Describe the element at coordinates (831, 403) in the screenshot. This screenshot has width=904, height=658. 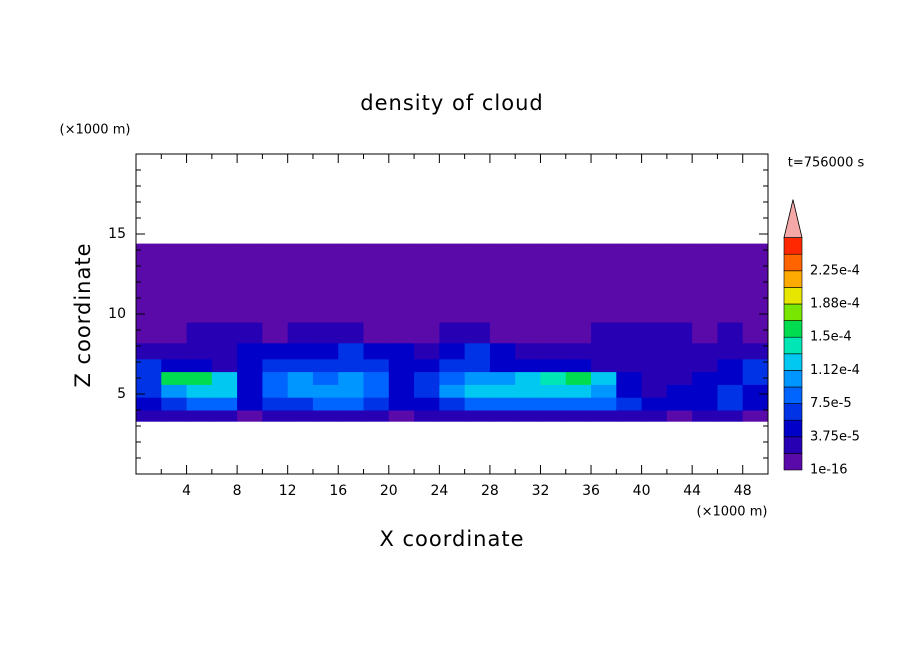
I see `colorbar-label: 7.5e-5` at that location.